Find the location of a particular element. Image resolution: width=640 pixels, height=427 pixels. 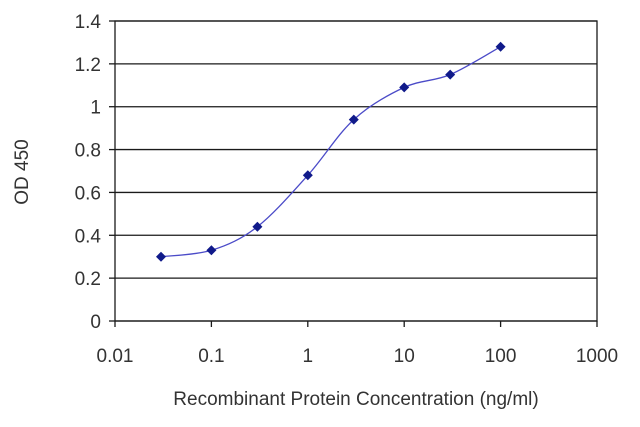

x-tick-label: 1000 is located at coordinates (597, 356).